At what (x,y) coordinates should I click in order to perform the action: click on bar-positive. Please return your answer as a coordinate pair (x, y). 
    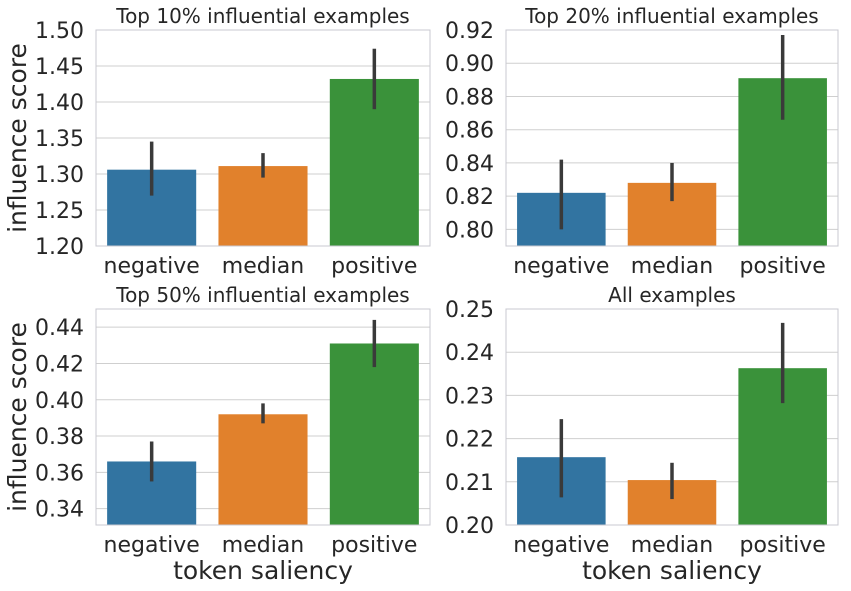
    Looking at the image, I should click on (374, 434).